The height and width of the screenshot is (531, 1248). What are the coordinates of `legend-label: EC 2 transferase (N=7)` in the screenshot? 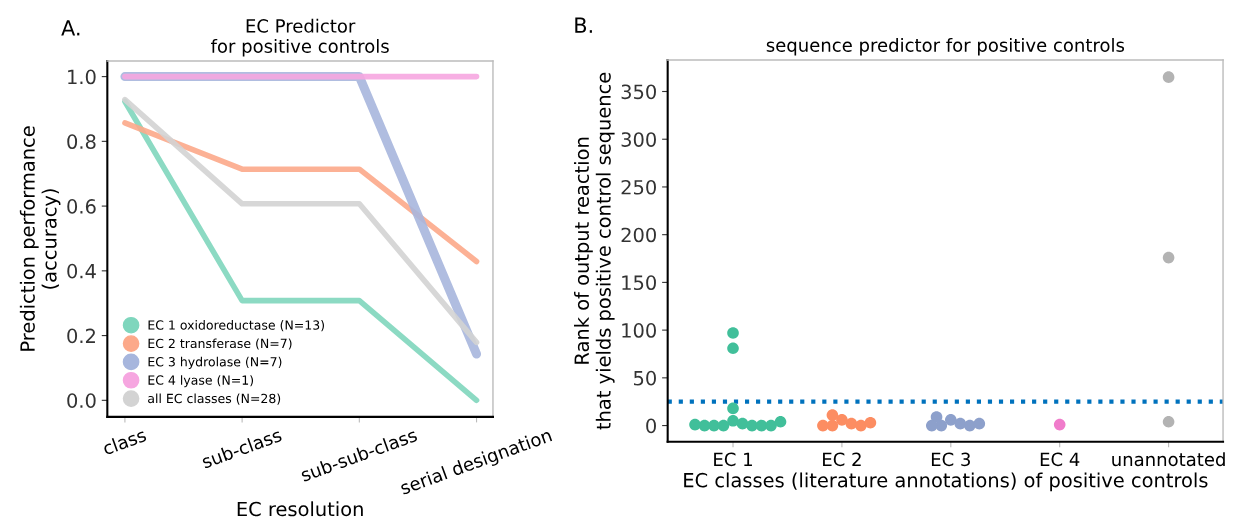 It's located at (220, 344).